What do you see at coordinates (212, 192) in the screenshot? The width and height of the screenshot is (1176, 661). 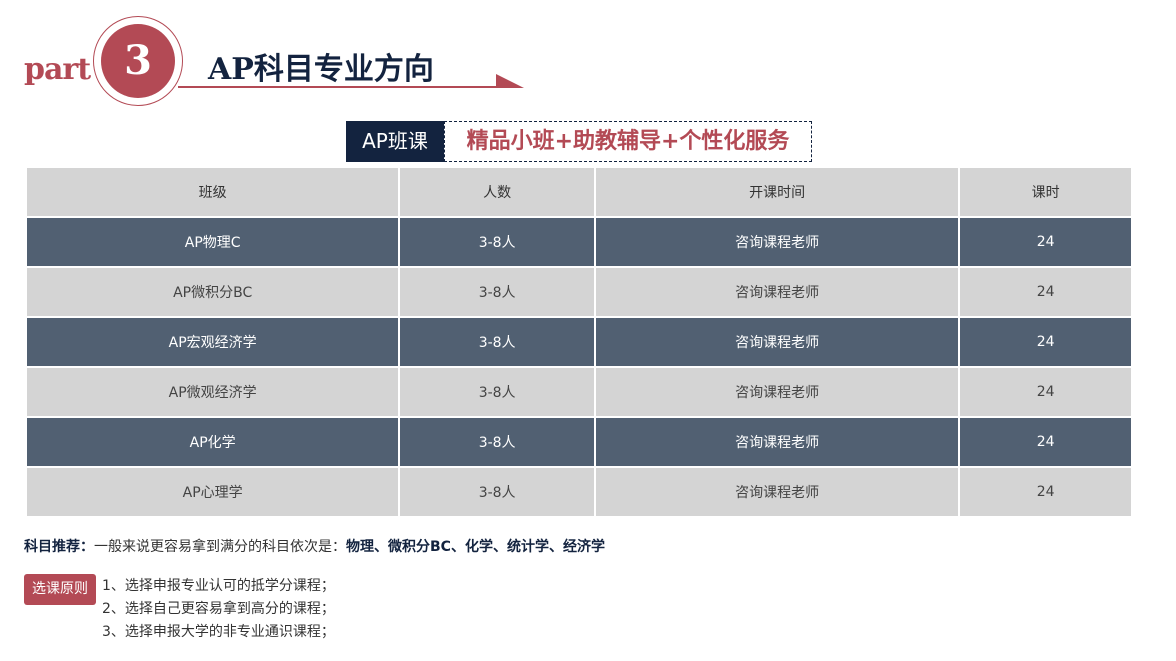 I see `col-class: 班级` at bounding box center [212, 192].